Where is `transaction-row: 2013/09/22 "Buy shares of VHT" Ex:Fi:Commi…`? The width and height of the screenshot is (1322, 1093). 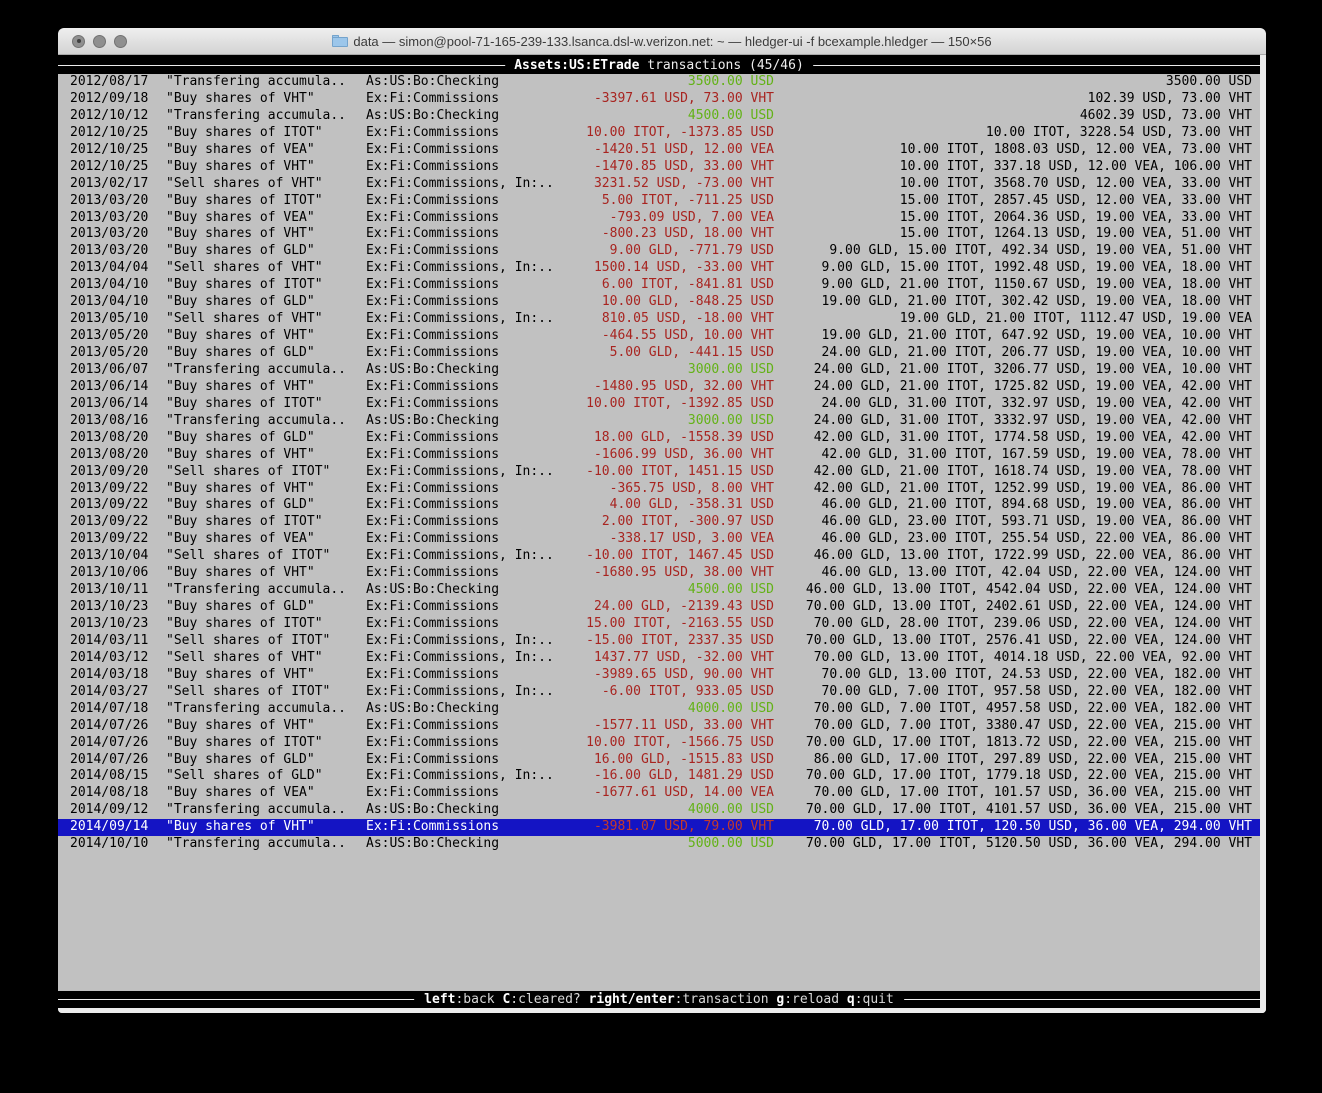
transaction-row: 2013/09/22 "Buy shares of VHT" Ex:Fi:Commi… is located at coordinates (659, 489).